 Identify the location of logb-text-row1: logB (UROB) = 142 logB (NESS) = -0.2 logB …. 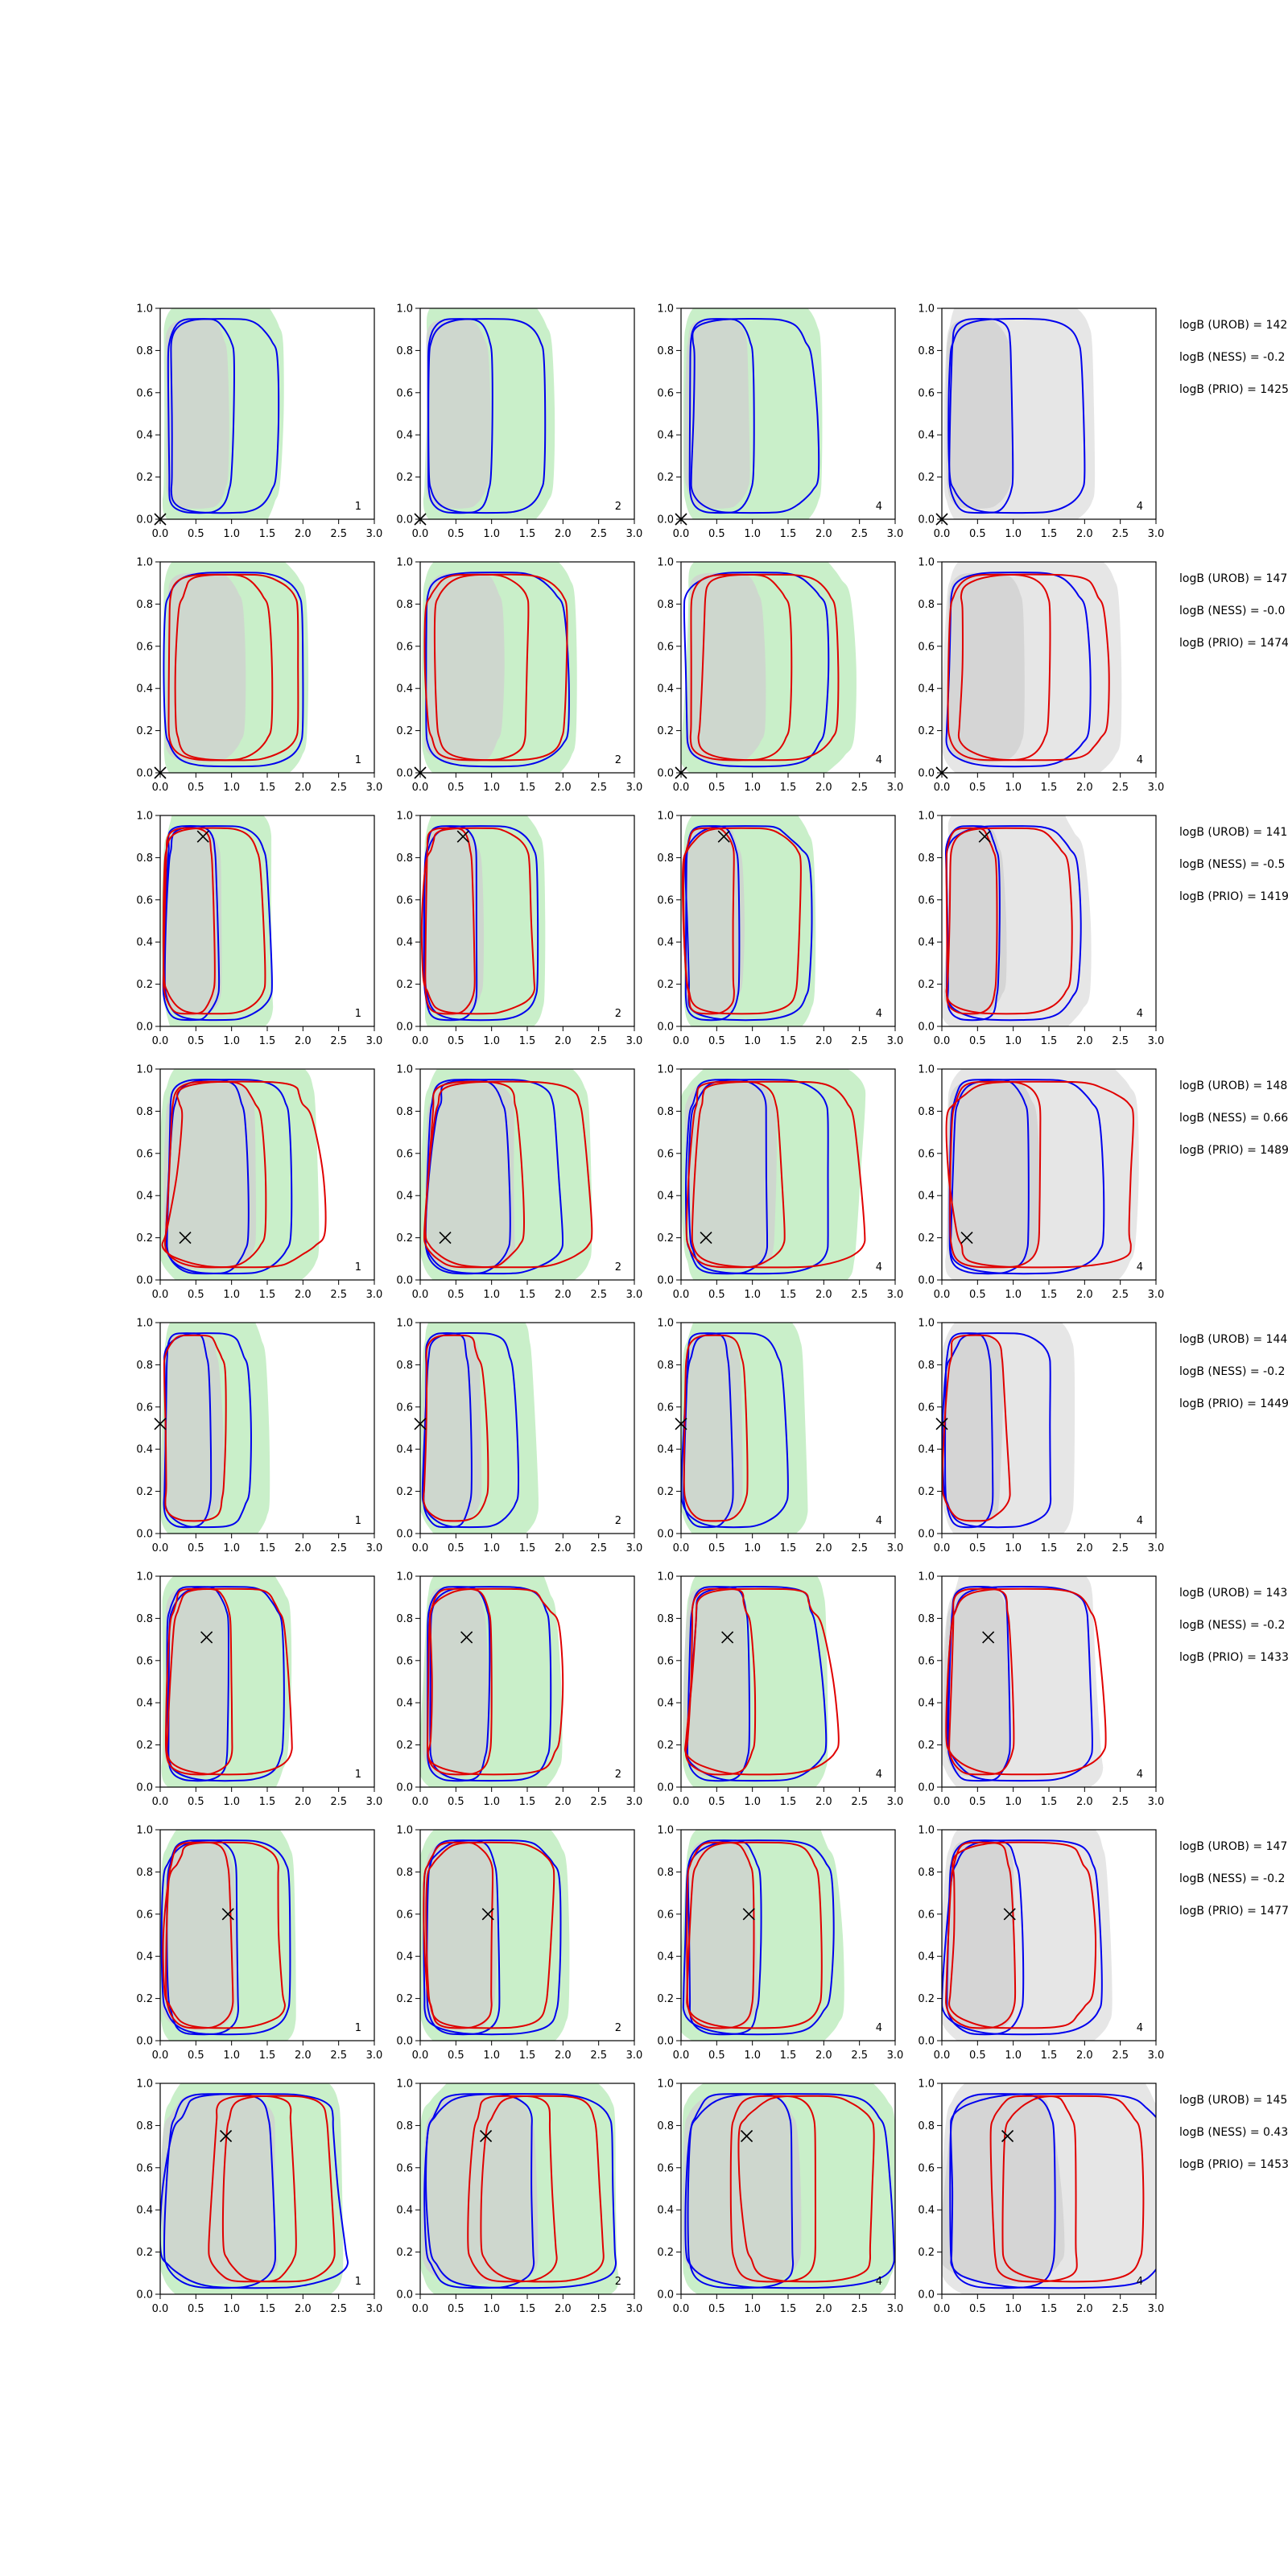
(1233, 357).